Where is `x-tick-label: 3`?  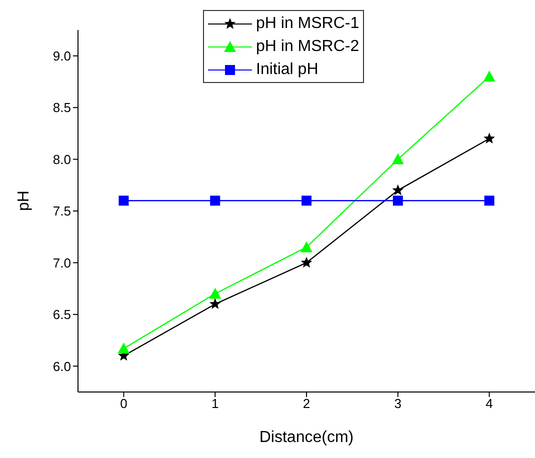 x-tick-label: 3 is located at coordinates (398, 404).